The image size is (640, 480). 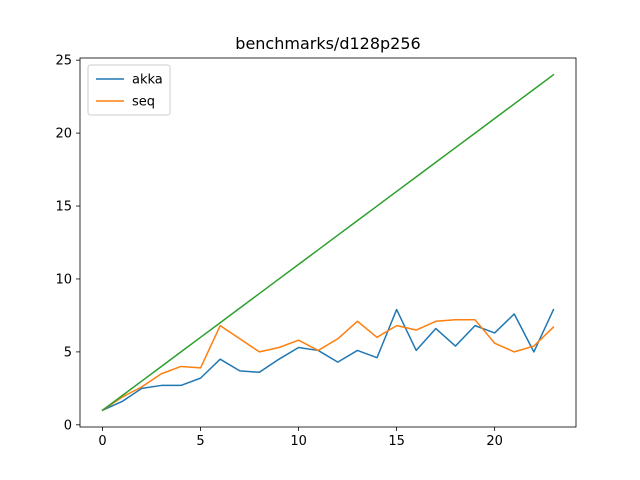 What do you see at coordinates (494, 441) in the screenshot?
I see `x-tick-label: 20` at bounding box center [494, 441].